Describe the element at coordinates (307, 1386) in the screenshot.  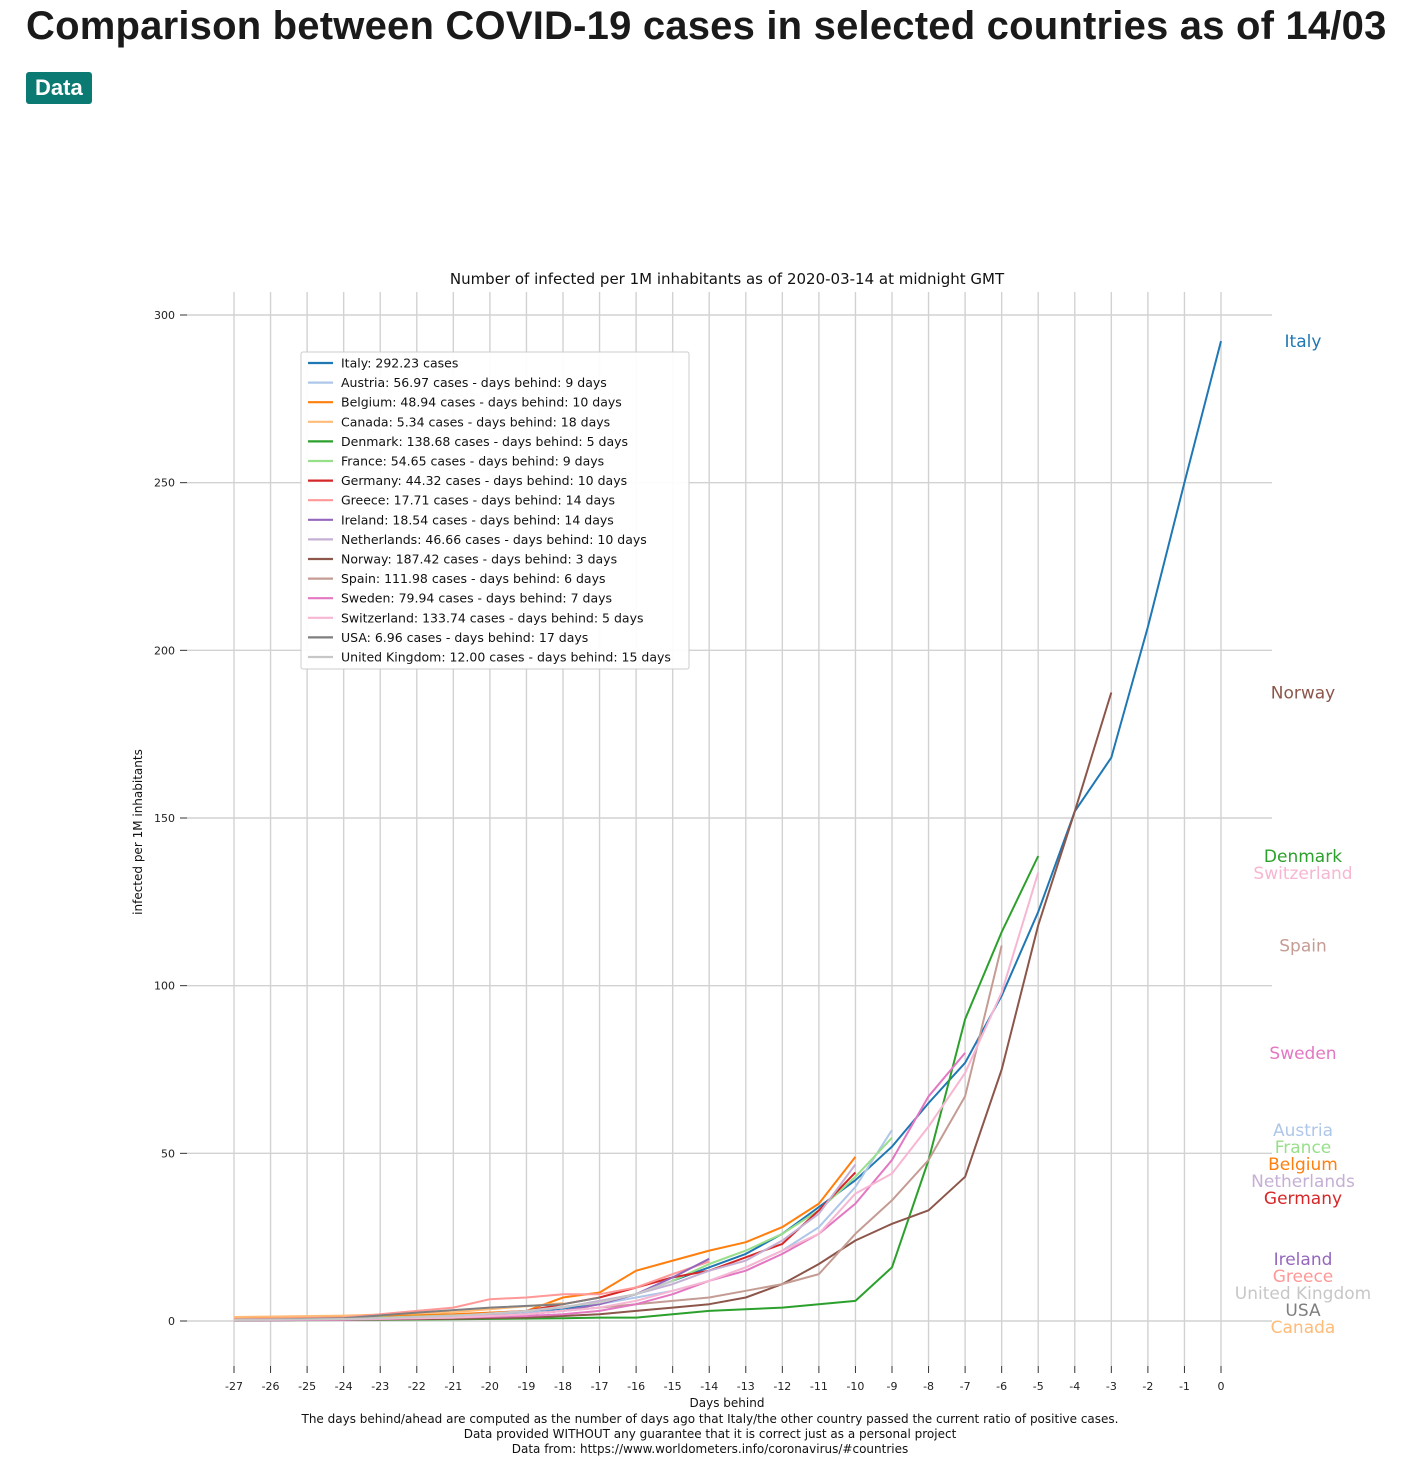
I see `x-tick-label: -25` at that location.